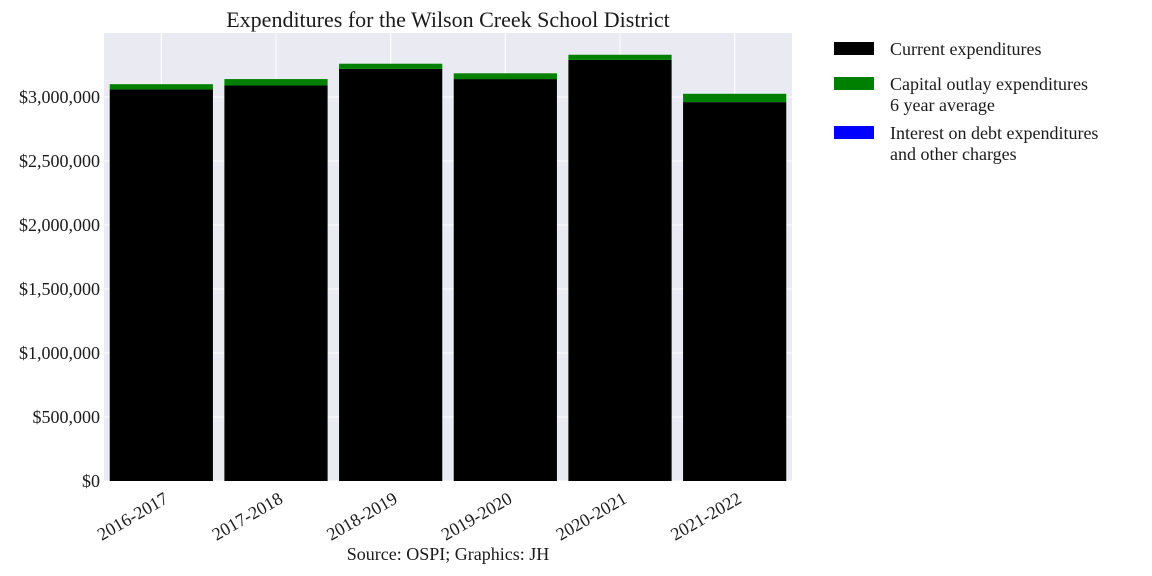  I want to click on x-tick-label: 2017-2018, so click(247, 516).